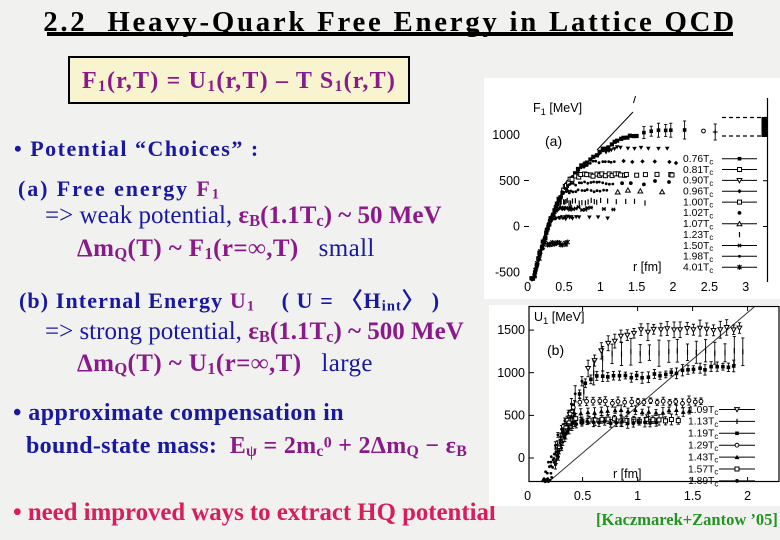  Describe the element at coordinates (698, 269) in the screenshot. I see `svg-text: 4.01Tc` at that location.